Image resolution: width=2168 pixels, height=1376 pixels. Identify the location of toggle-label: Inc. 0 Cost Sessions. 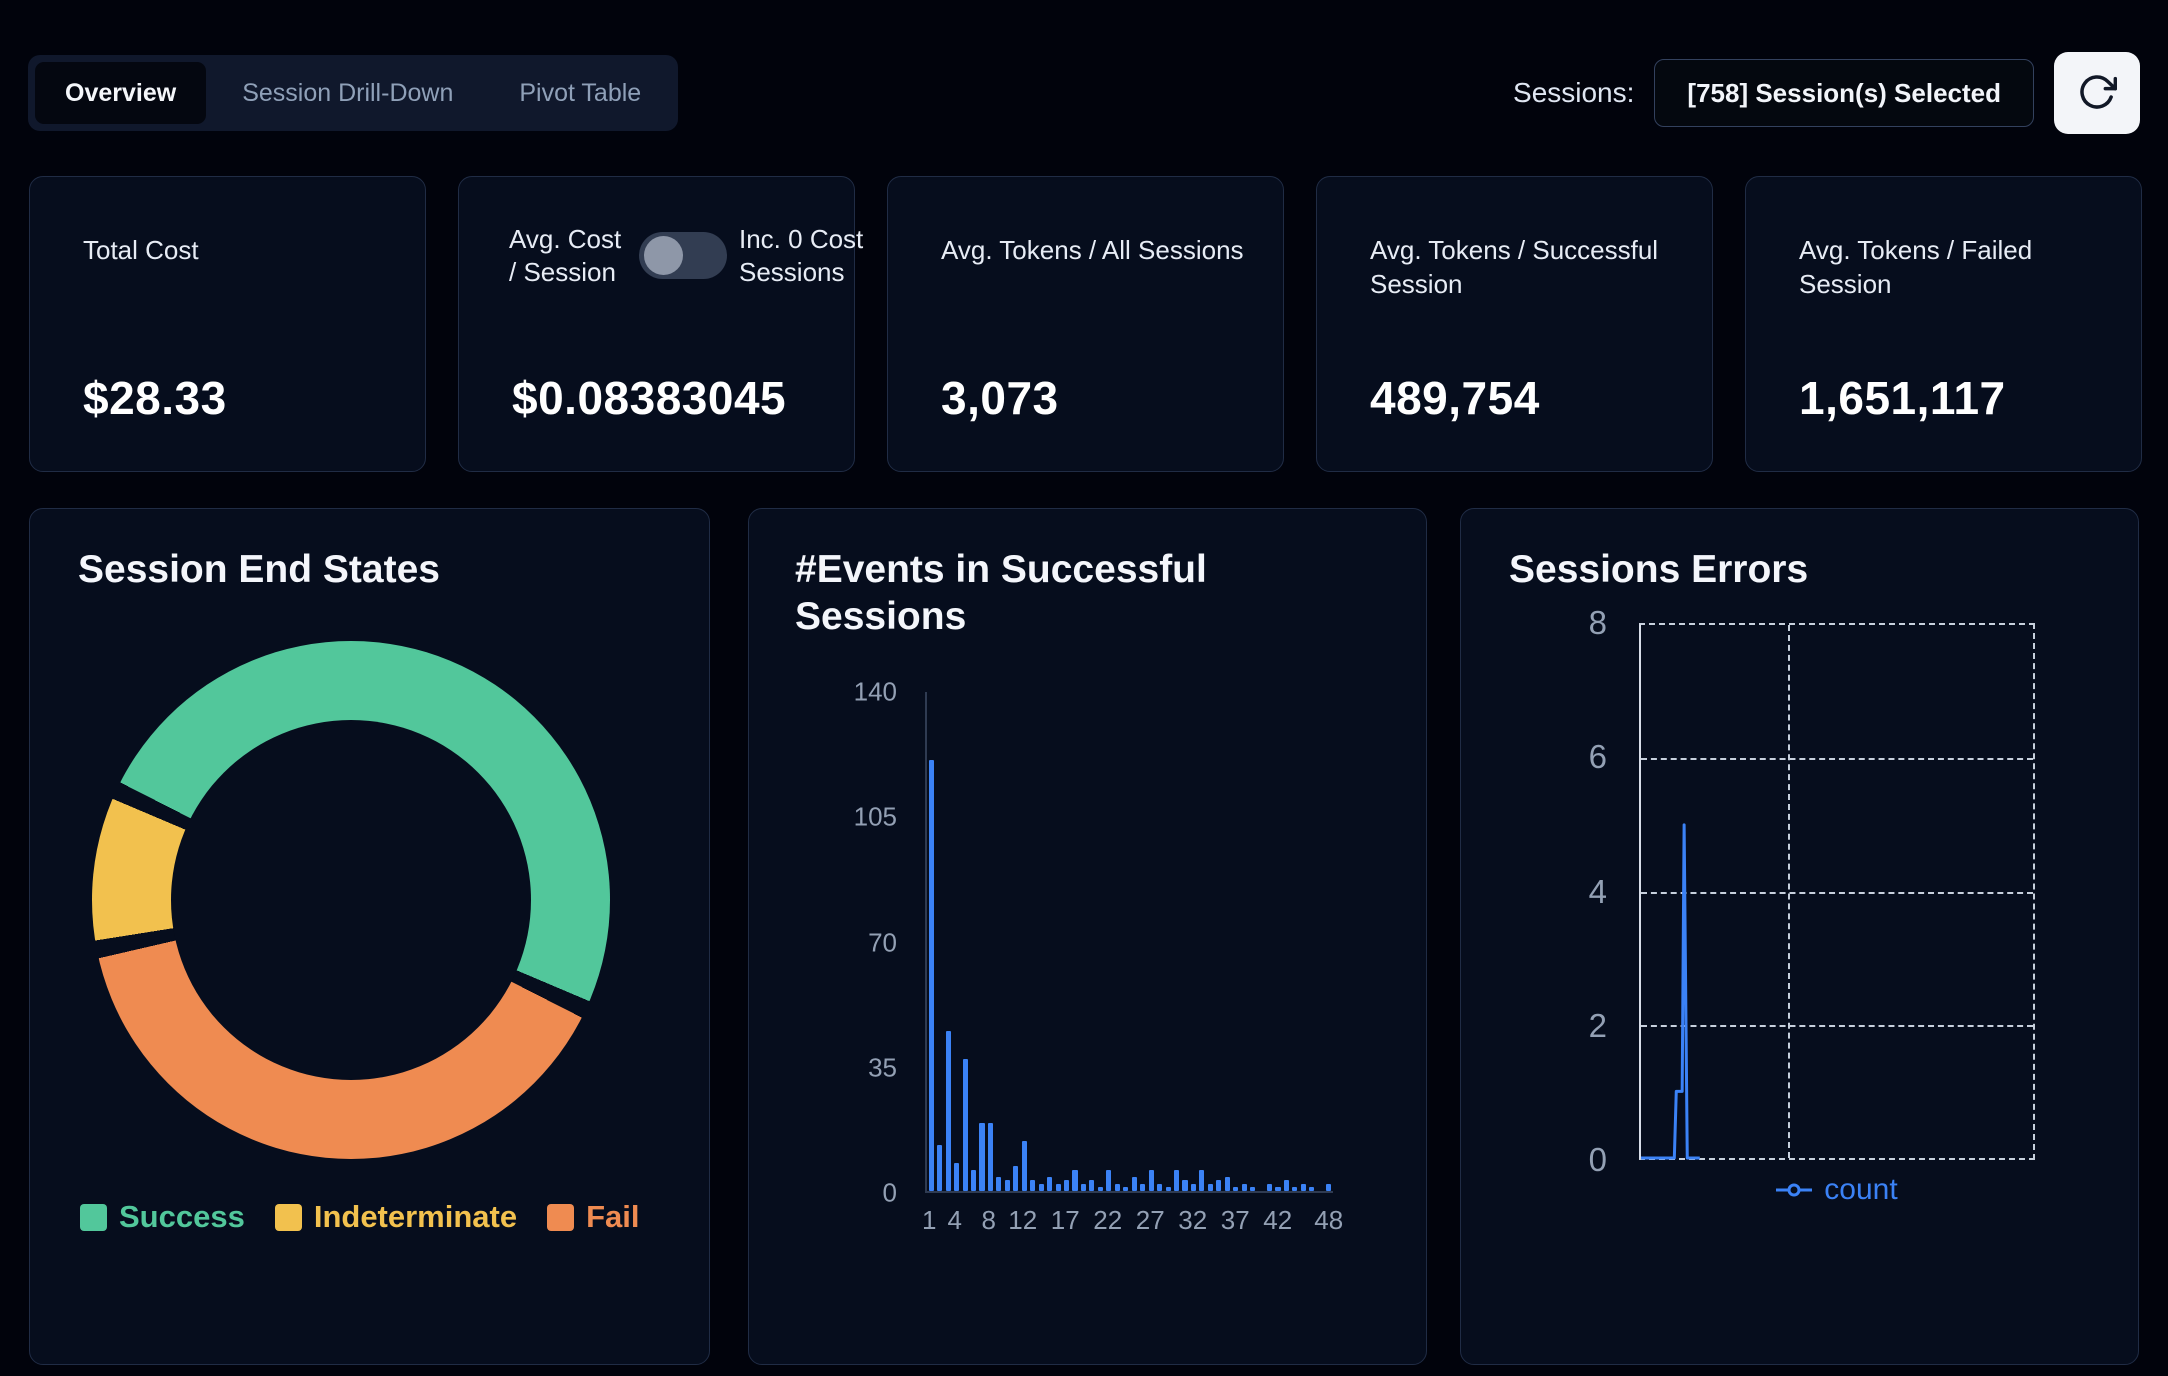
(801, 255).